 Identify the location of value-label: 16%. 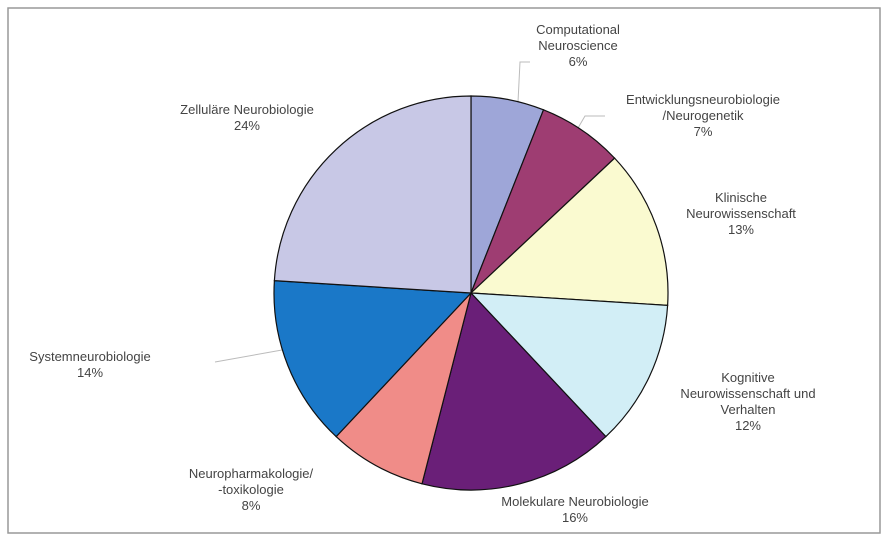
(575, 517).